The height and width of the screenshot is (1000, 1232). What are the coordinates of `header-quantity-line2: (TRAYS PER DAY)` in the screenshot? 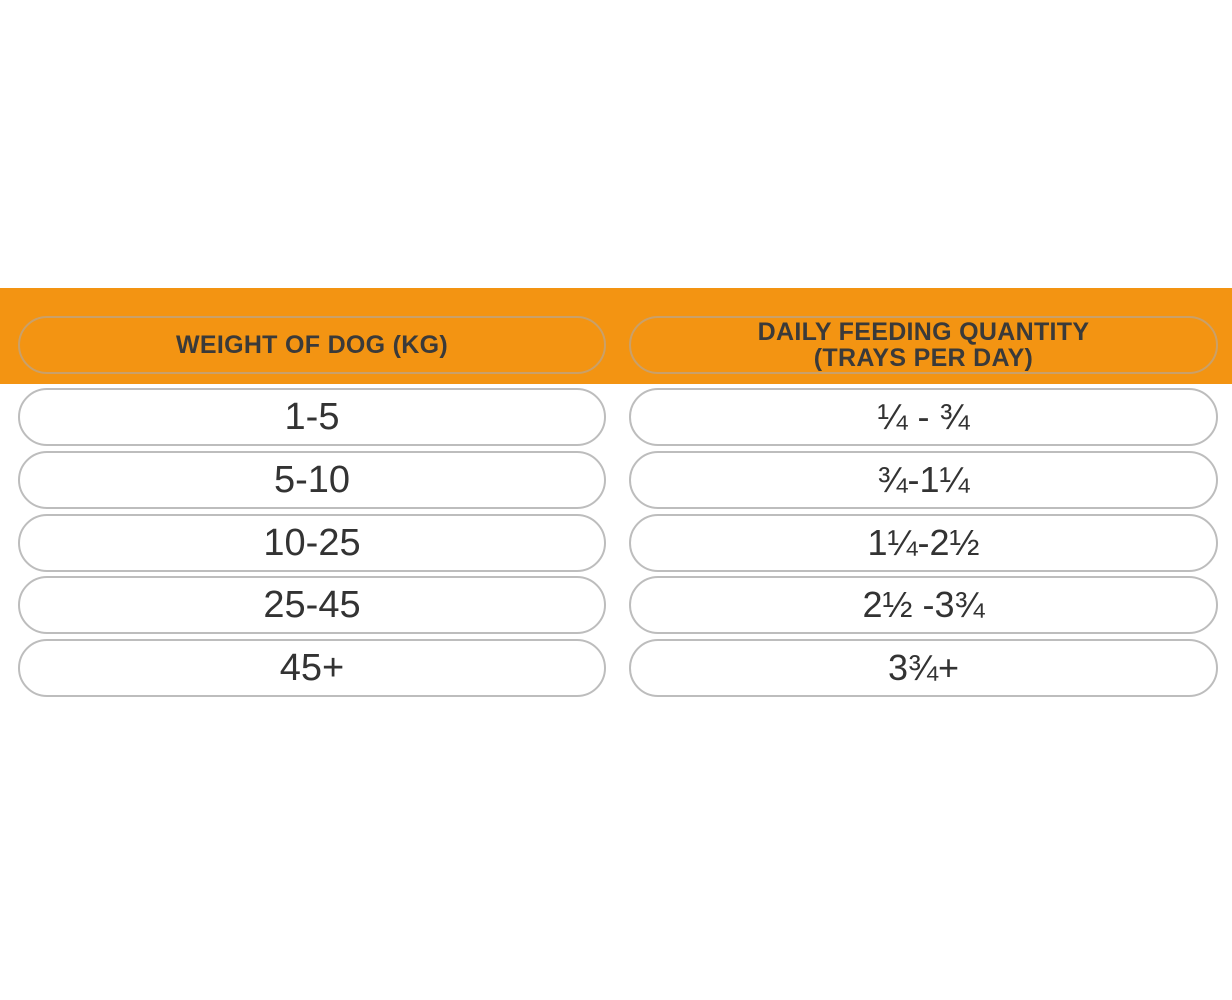 It's located at (923, 358).